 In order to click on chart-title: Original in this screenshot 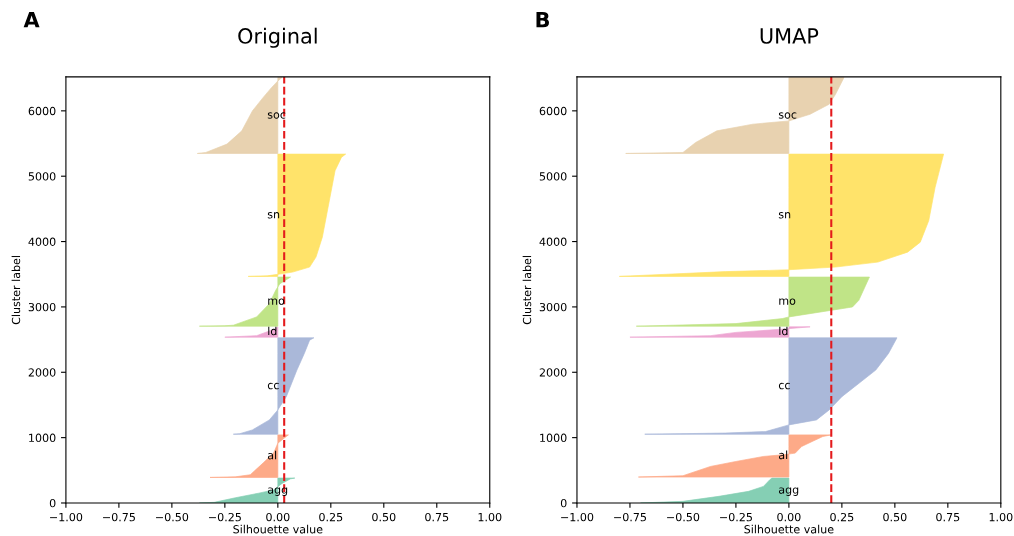, I will do `click(277, 37)`.